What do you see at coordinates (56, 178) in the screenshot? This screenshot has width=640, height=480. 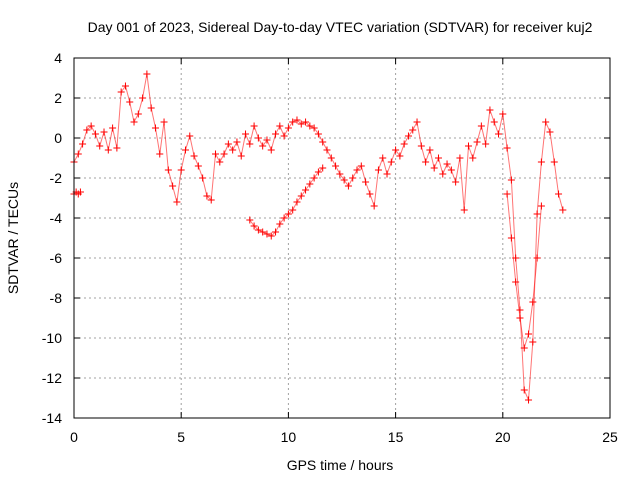 I see `y-tick-label: -2` at bounding box center [56, 178].